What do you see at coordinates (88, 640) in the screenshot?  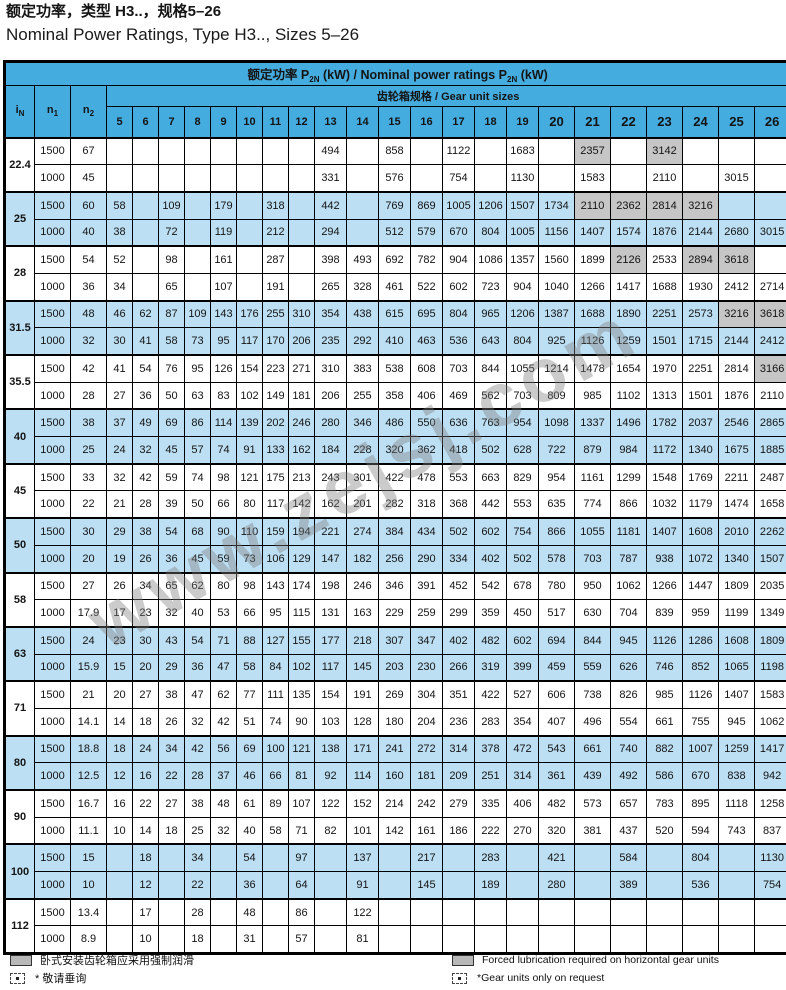 I see `n2-value: 24` at bounding box center [88, 640].